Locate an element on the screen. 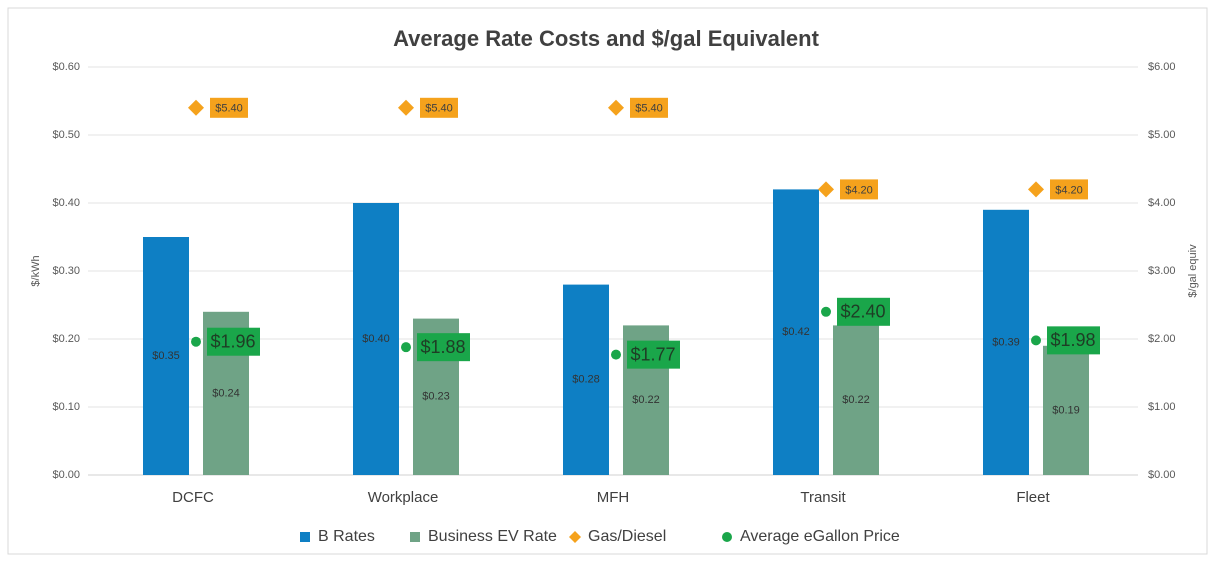 The width and height of the screenshot is (1215, 567). x-tick-label: Transit is located at coordinates (823, 497).